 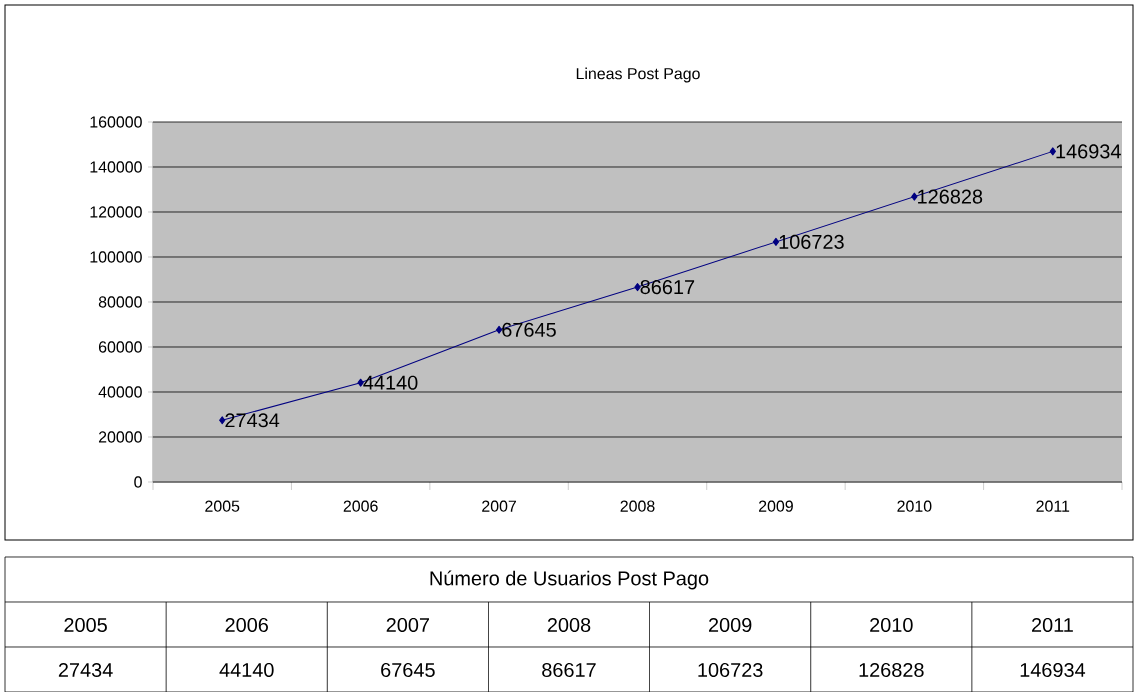 What do you see at coordinates (222, 506) in the screenshot?
I see `x-tick-label: 2005` at bounding box center [222, 506].